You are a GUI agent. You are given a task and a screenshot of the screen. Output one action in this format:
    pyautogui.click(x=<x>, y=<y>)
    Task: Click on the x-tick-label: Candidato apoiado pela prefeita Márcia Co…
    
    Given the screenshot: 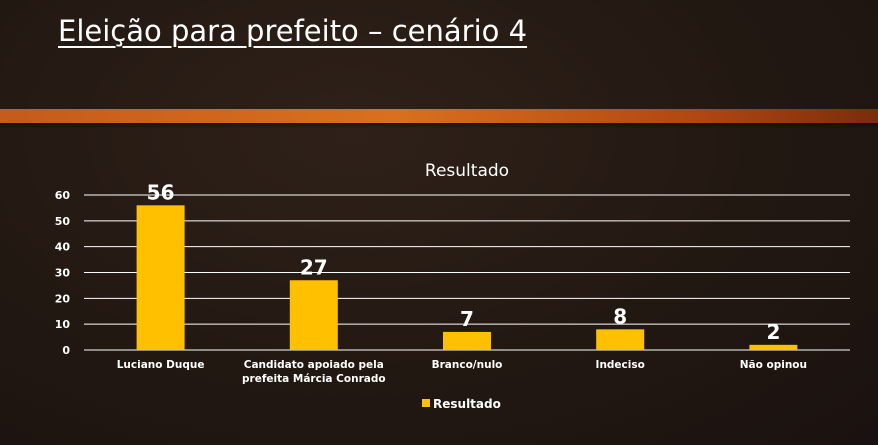 What is the action you would take?
    pyautogui.click(x=314, y=372)
    